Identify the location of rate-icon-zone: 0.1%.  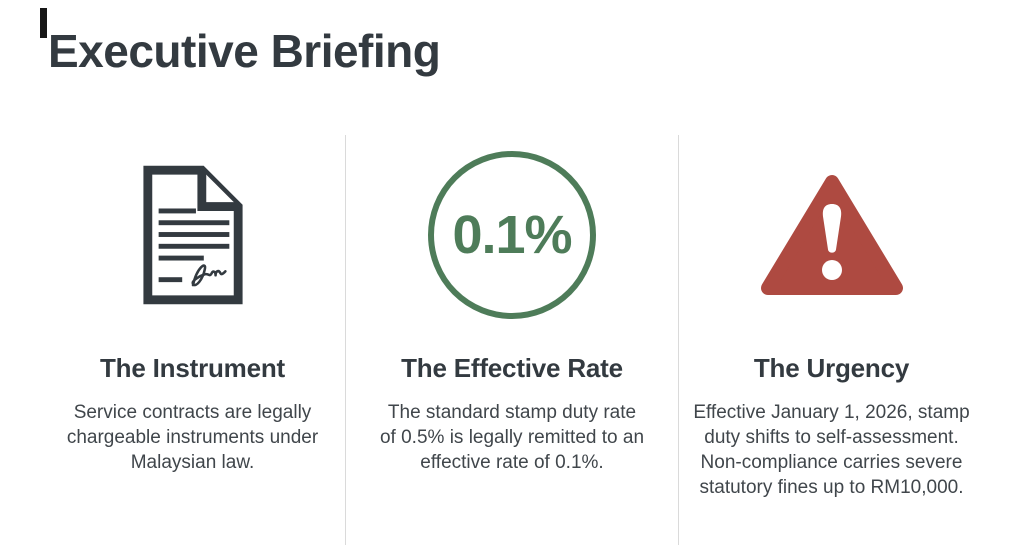
(512, 235).